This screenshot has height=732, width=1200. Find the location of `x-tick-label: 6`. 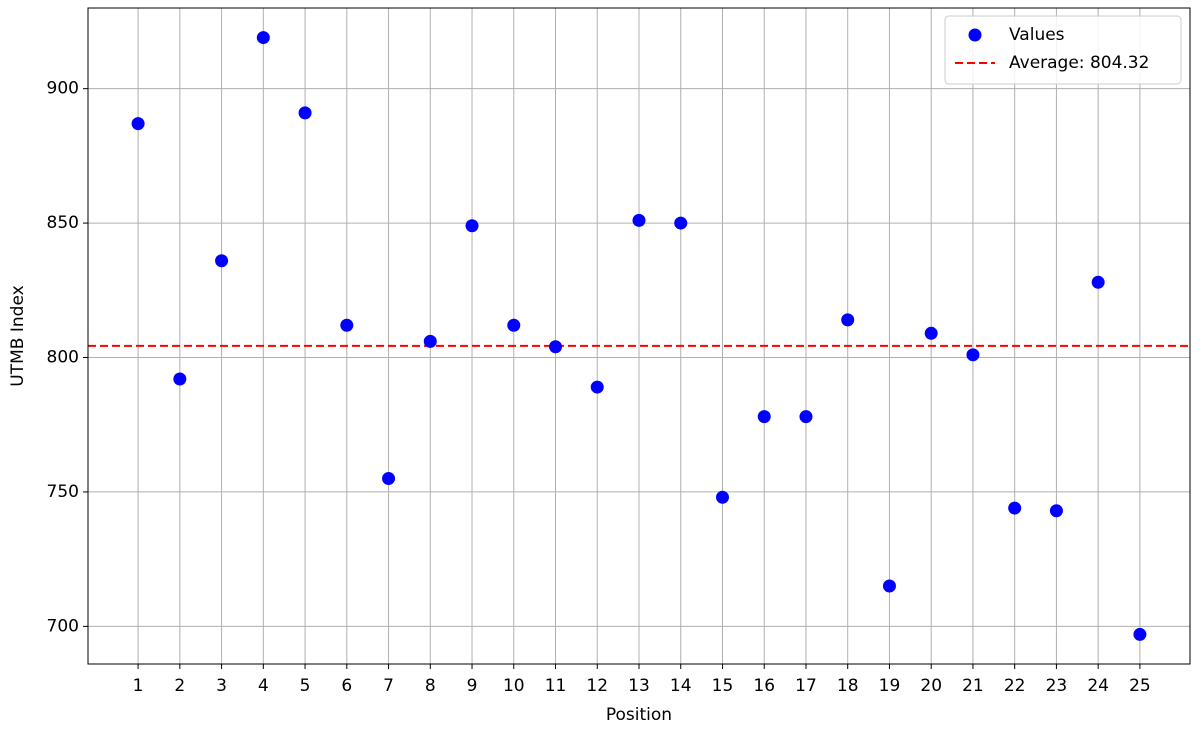

x-tick-label: 6 is located at coordinates (346, 686).